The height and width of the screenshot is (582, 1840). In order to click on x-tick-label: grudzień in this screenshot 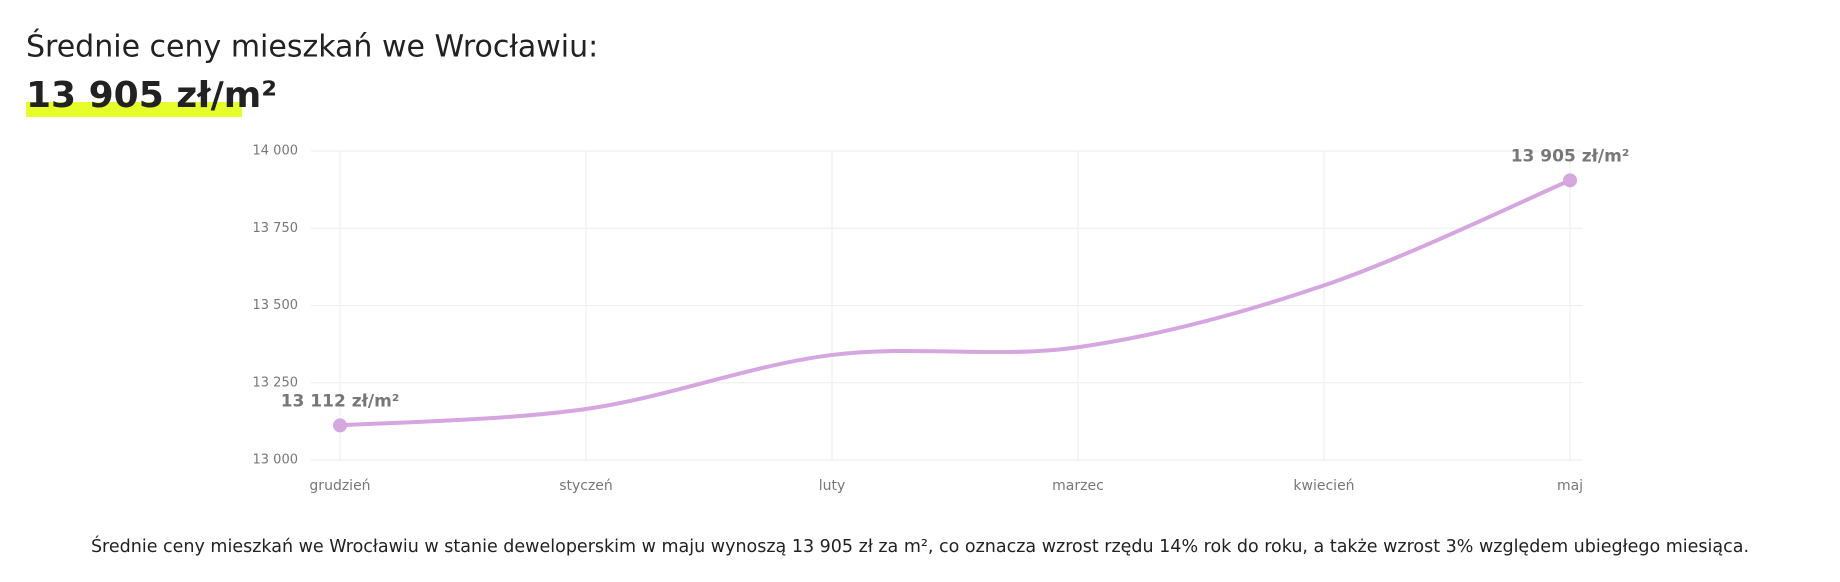, I will do `click(339, 486)`.